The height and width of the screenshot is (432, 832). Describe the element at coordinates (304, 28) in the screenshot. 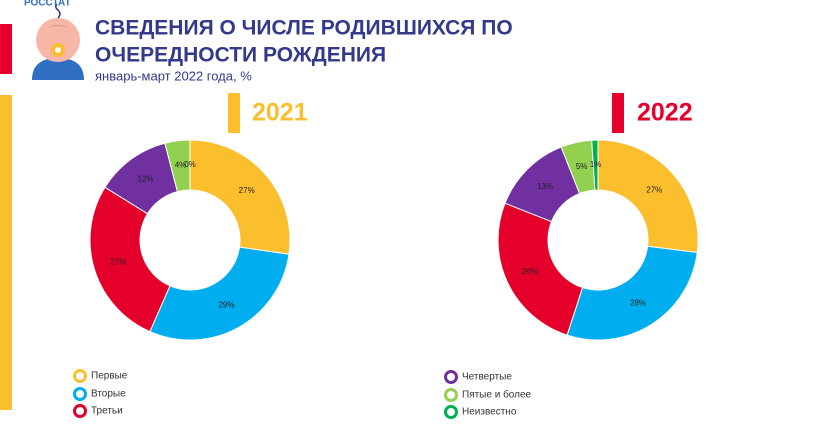

I see `title: СВЕДЕНИЯ О ЧИСЛЕ РОДИВШИХСЯ ПО` at that location.